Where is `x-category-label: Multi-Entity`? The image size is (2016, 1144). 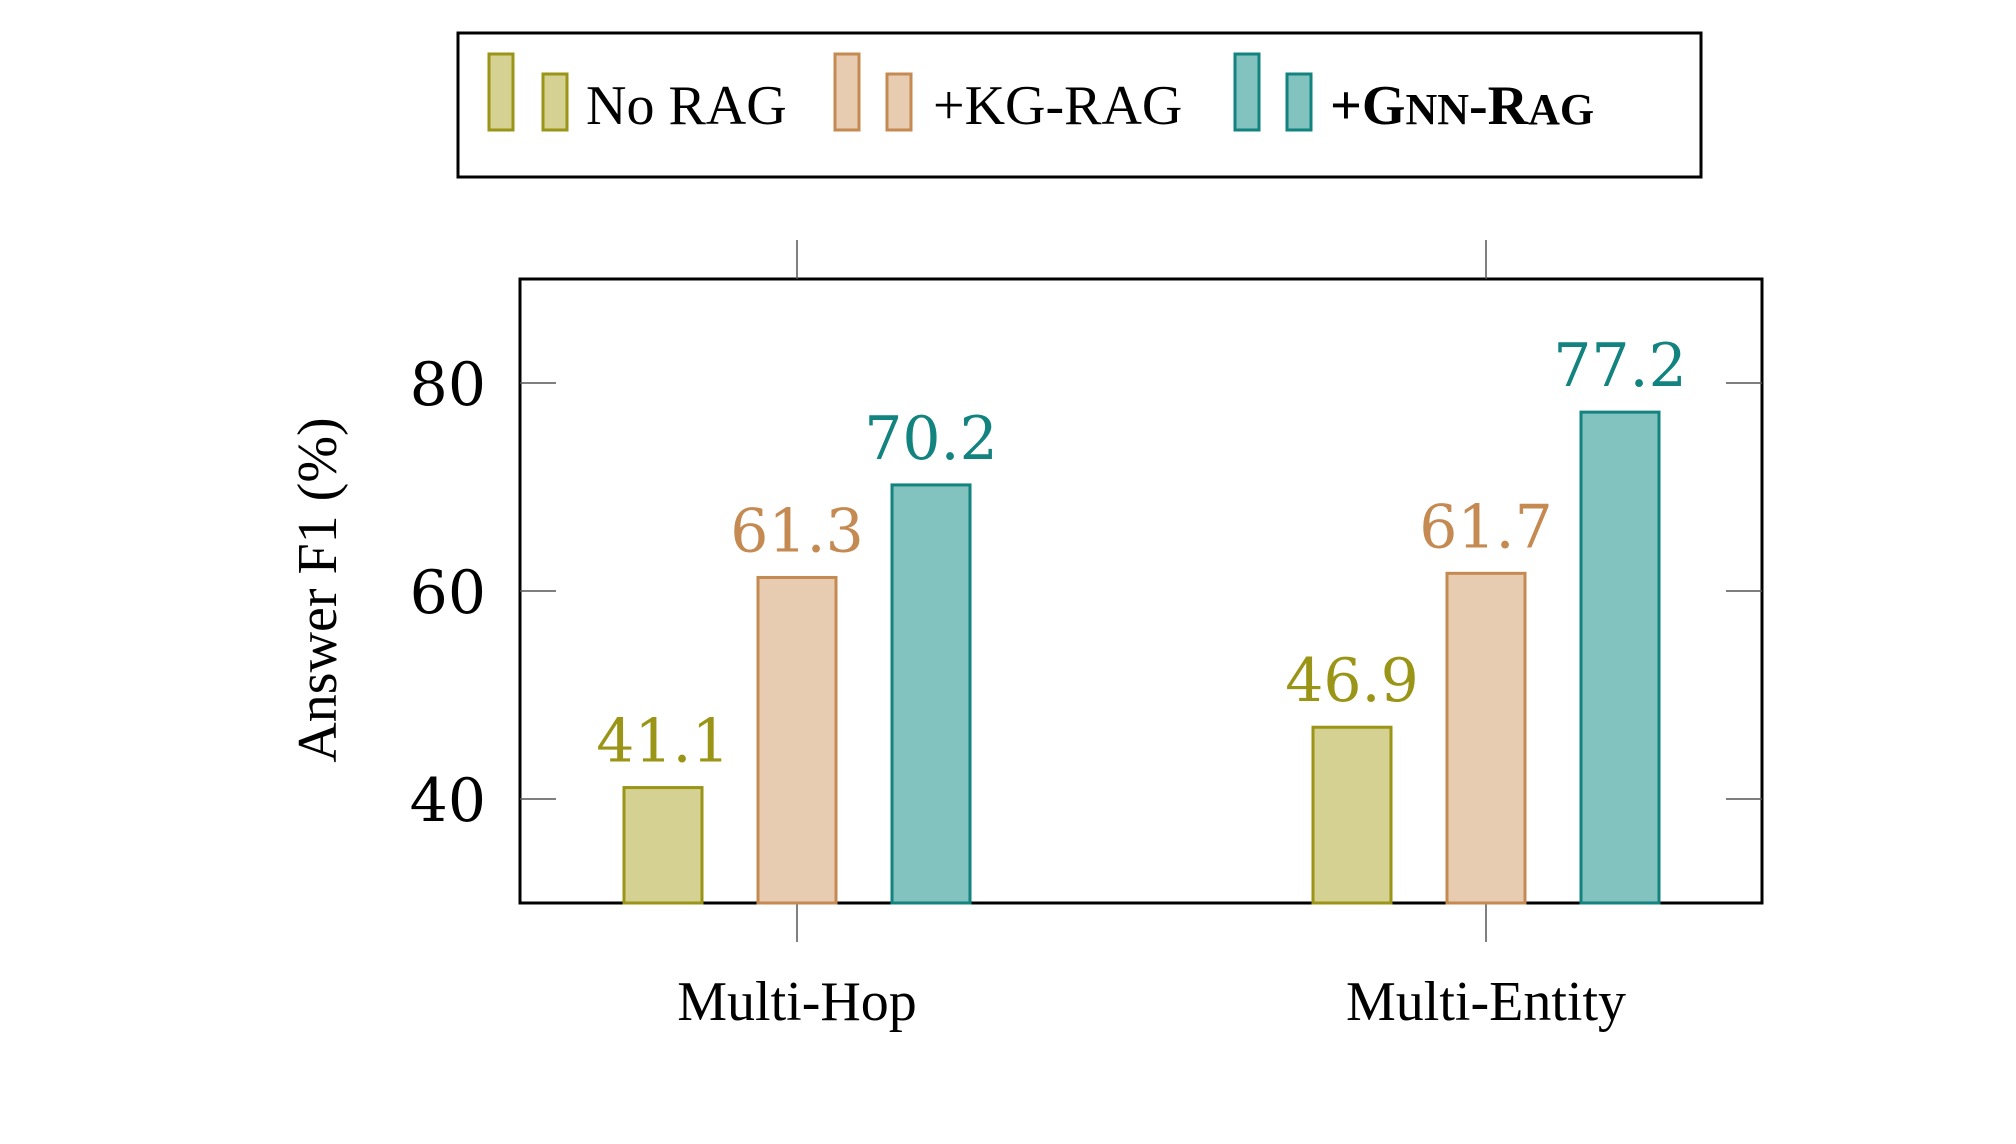
x-category-label: Multi-Entity is located at coordinates (1486, 1002).